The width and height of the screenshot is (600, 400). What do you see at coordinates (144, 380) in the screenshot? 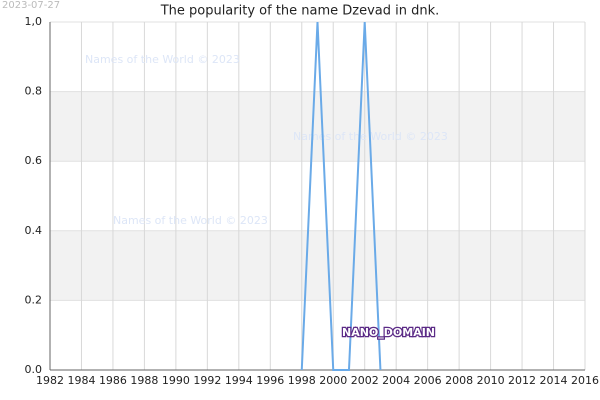
I see `x-tick-label: 1988` at bounding box center [144, 380].